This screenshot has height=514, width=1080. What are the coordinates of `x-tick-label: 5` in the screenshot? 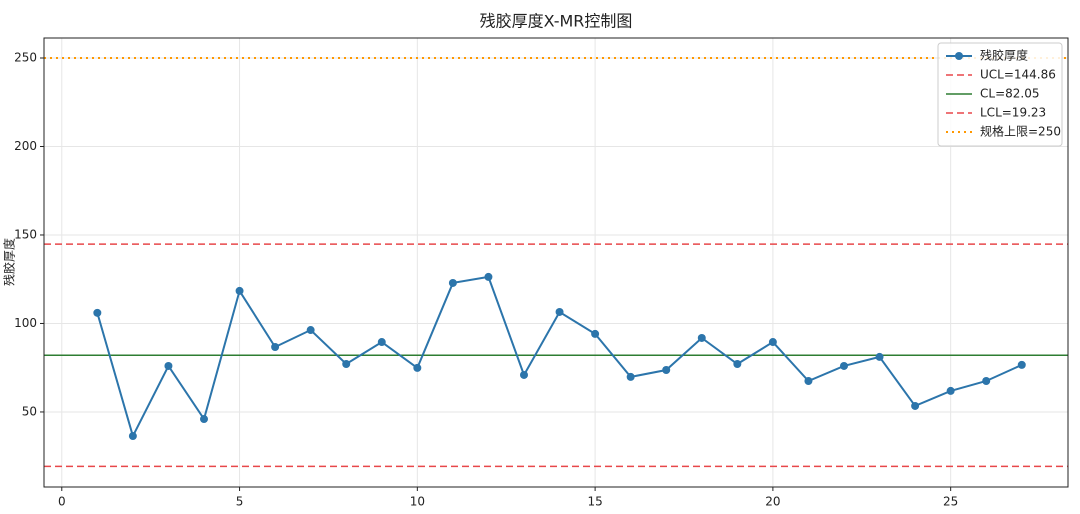 It's located at (240, 502).